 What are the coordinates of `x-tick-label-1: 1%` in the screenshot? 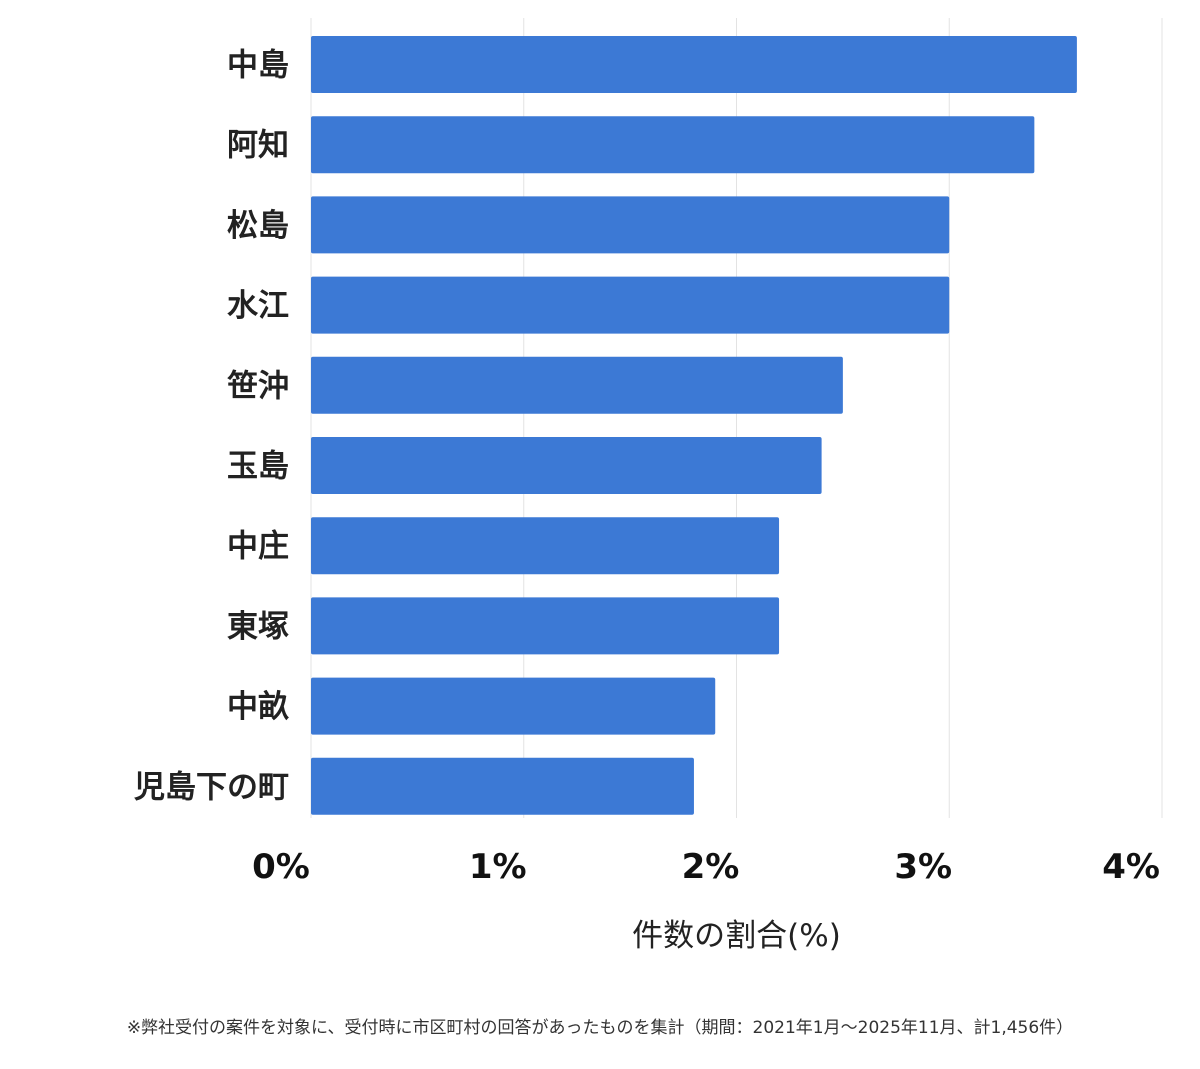 It's located at (498, 867).